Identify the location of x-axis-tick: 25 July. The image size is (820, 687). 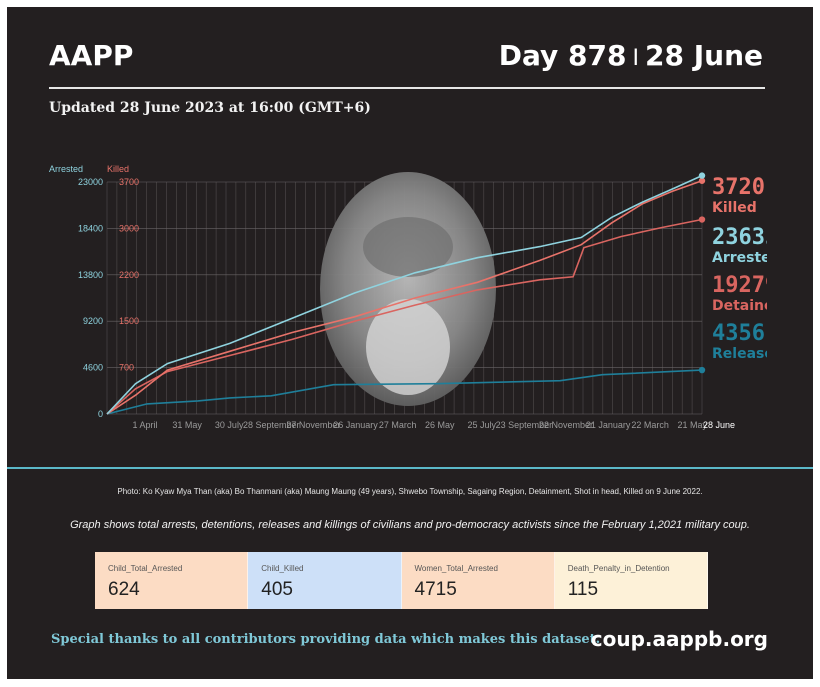
(482, 425).